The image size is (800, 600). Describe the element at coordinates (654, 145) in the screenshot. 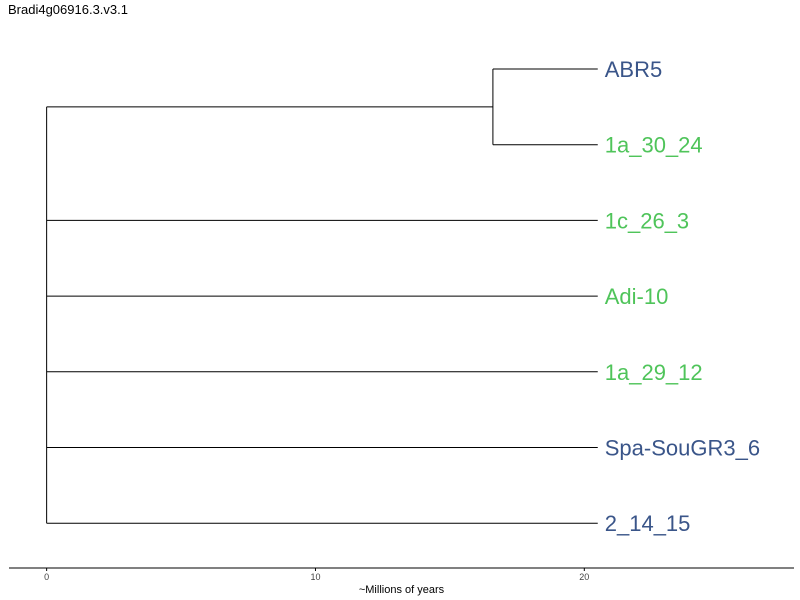

I see `leaf-label: 1a_30_24` at that location.